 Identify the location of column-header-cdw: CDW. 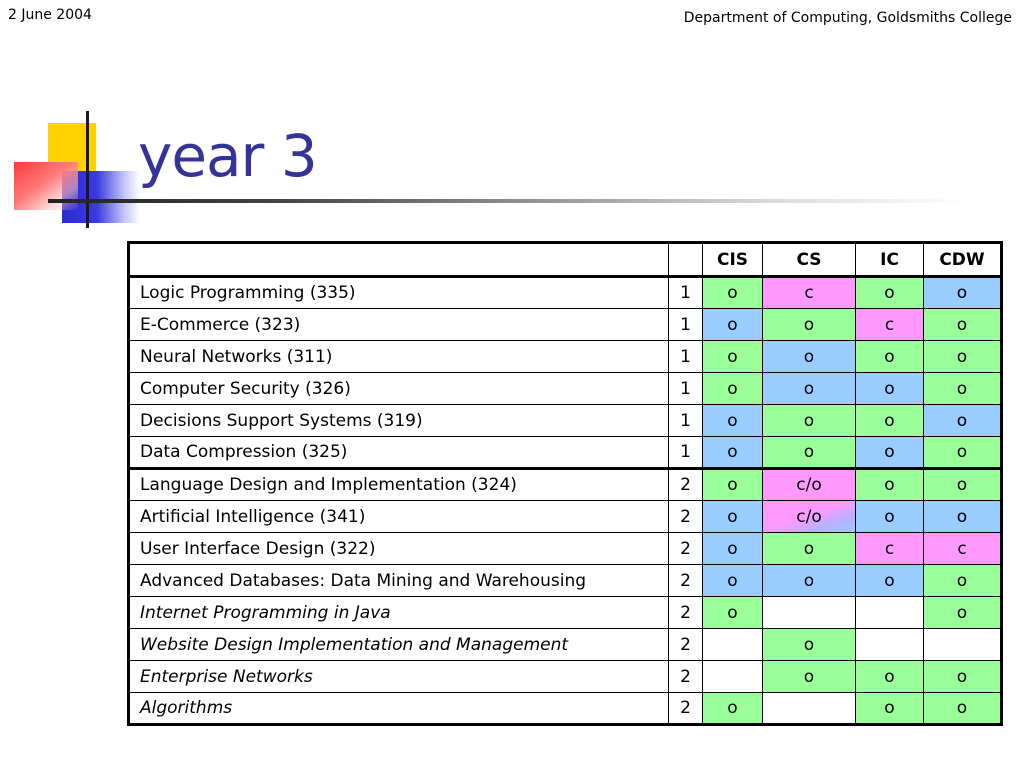
(962, 260).